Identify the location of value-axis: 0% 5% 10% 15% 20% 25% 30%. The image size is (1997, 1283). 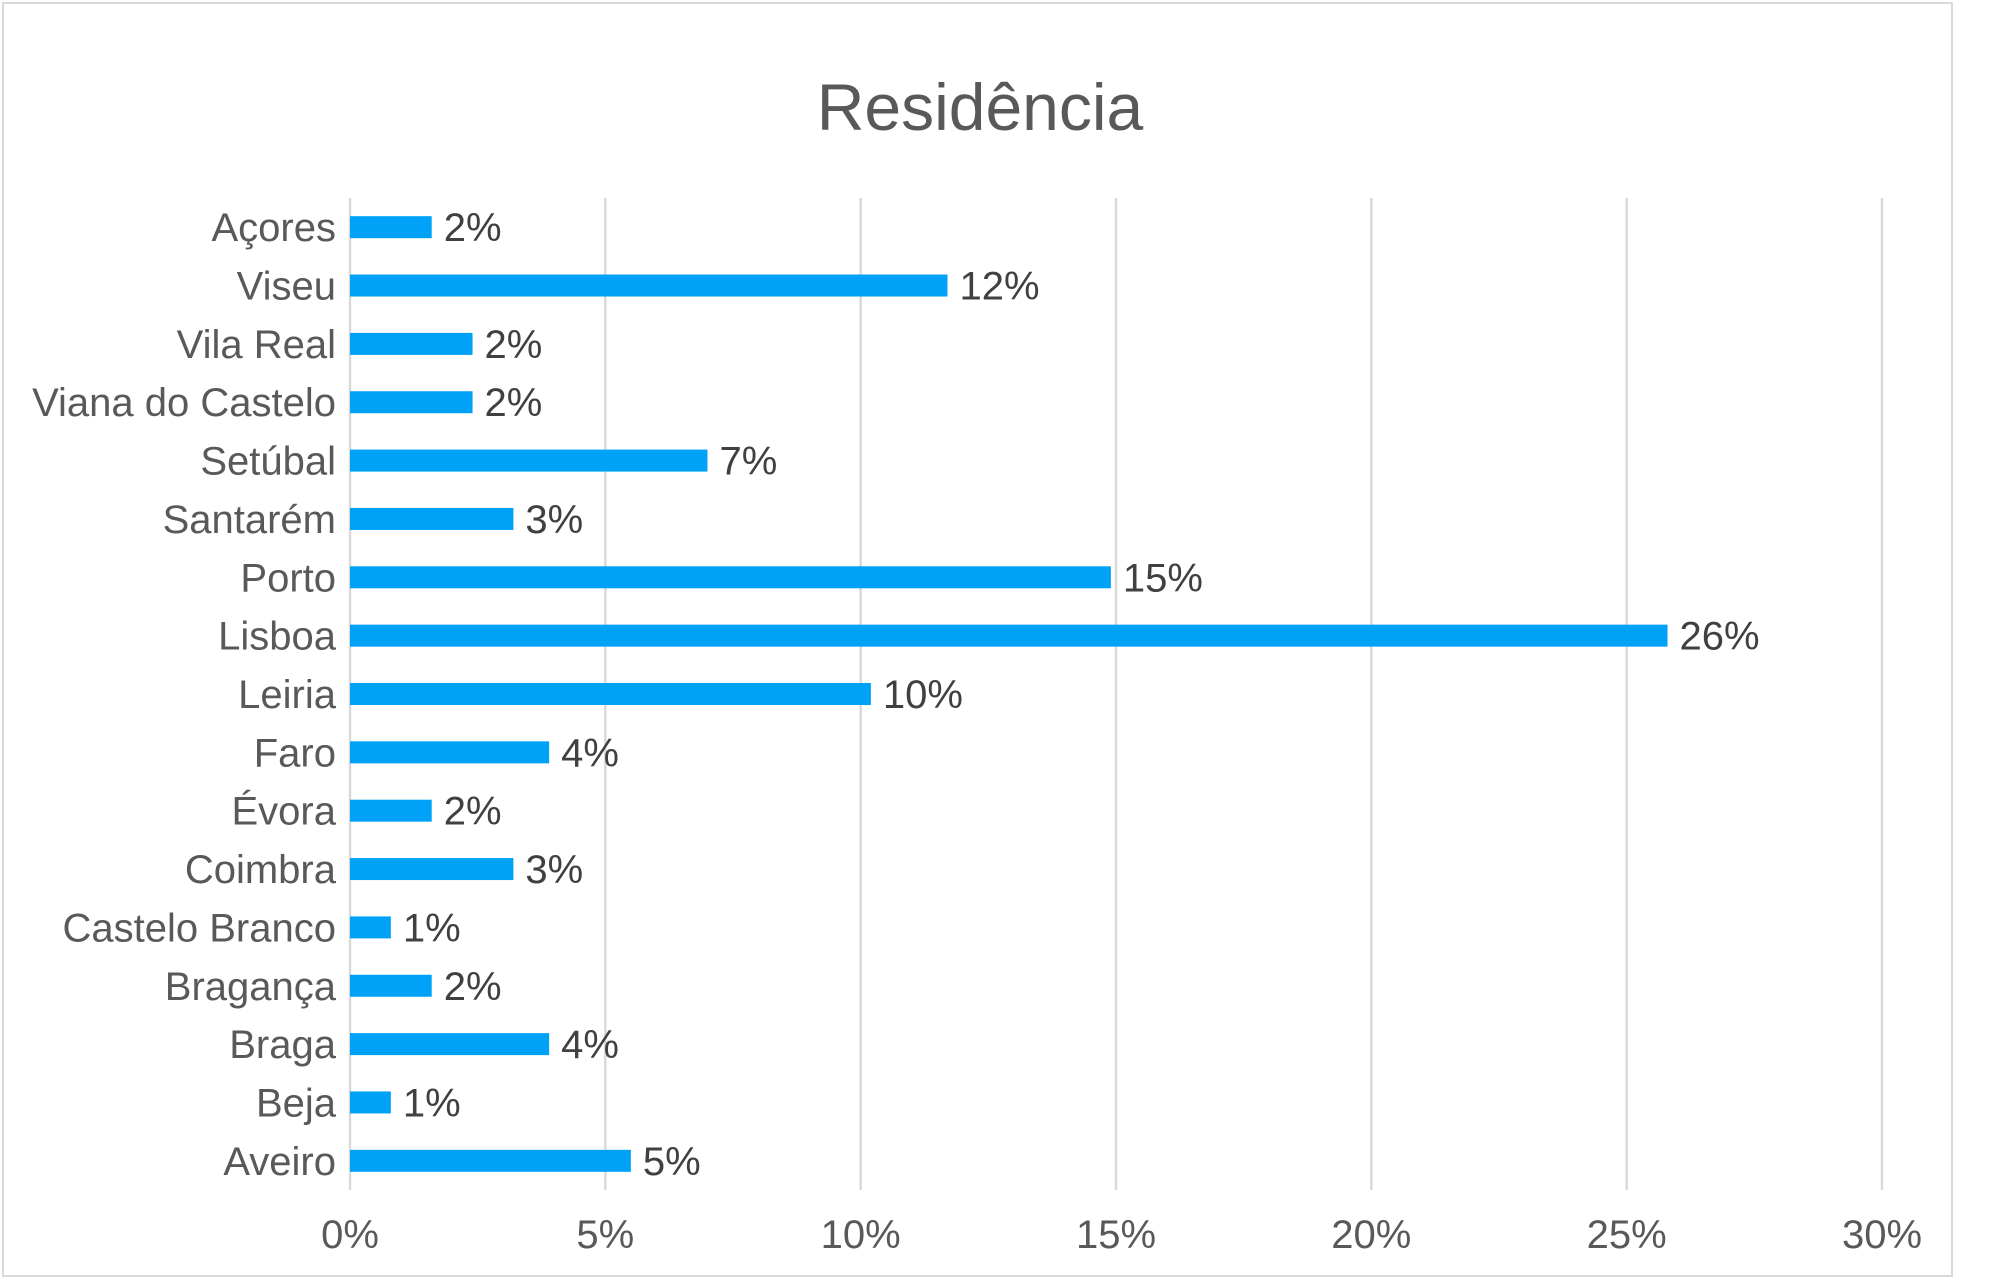
(1121, 1235).